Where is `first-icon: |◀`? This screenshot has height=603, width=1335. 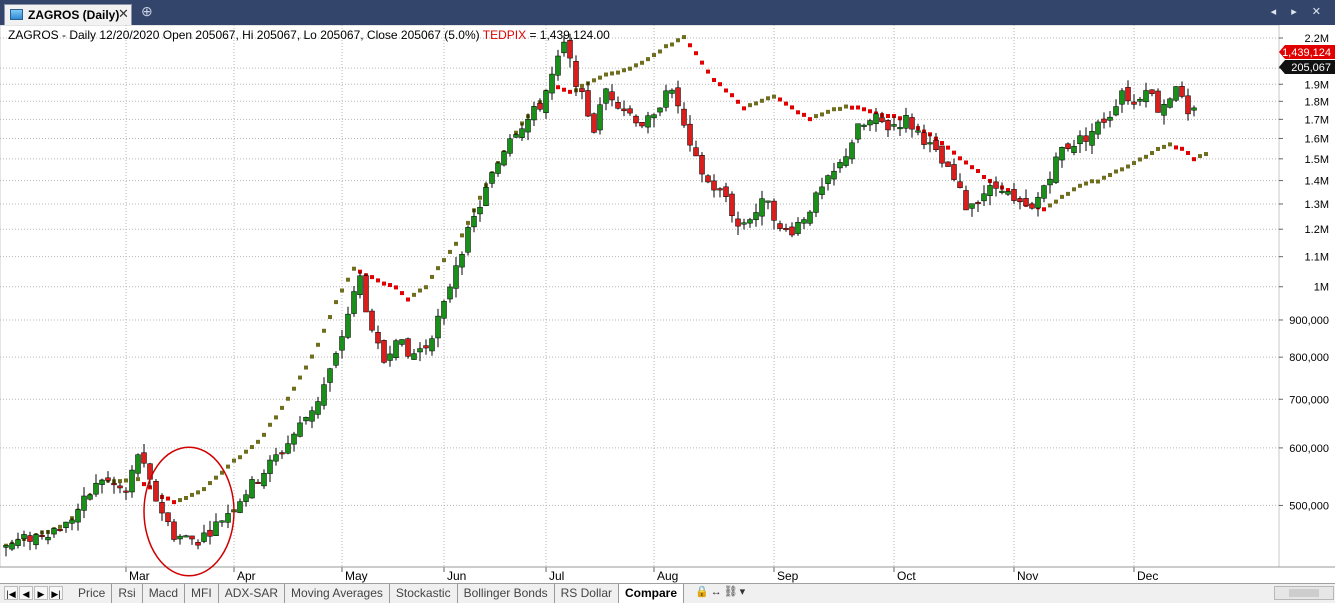 first-icon: |◀ is located at coordinates (11, 593).